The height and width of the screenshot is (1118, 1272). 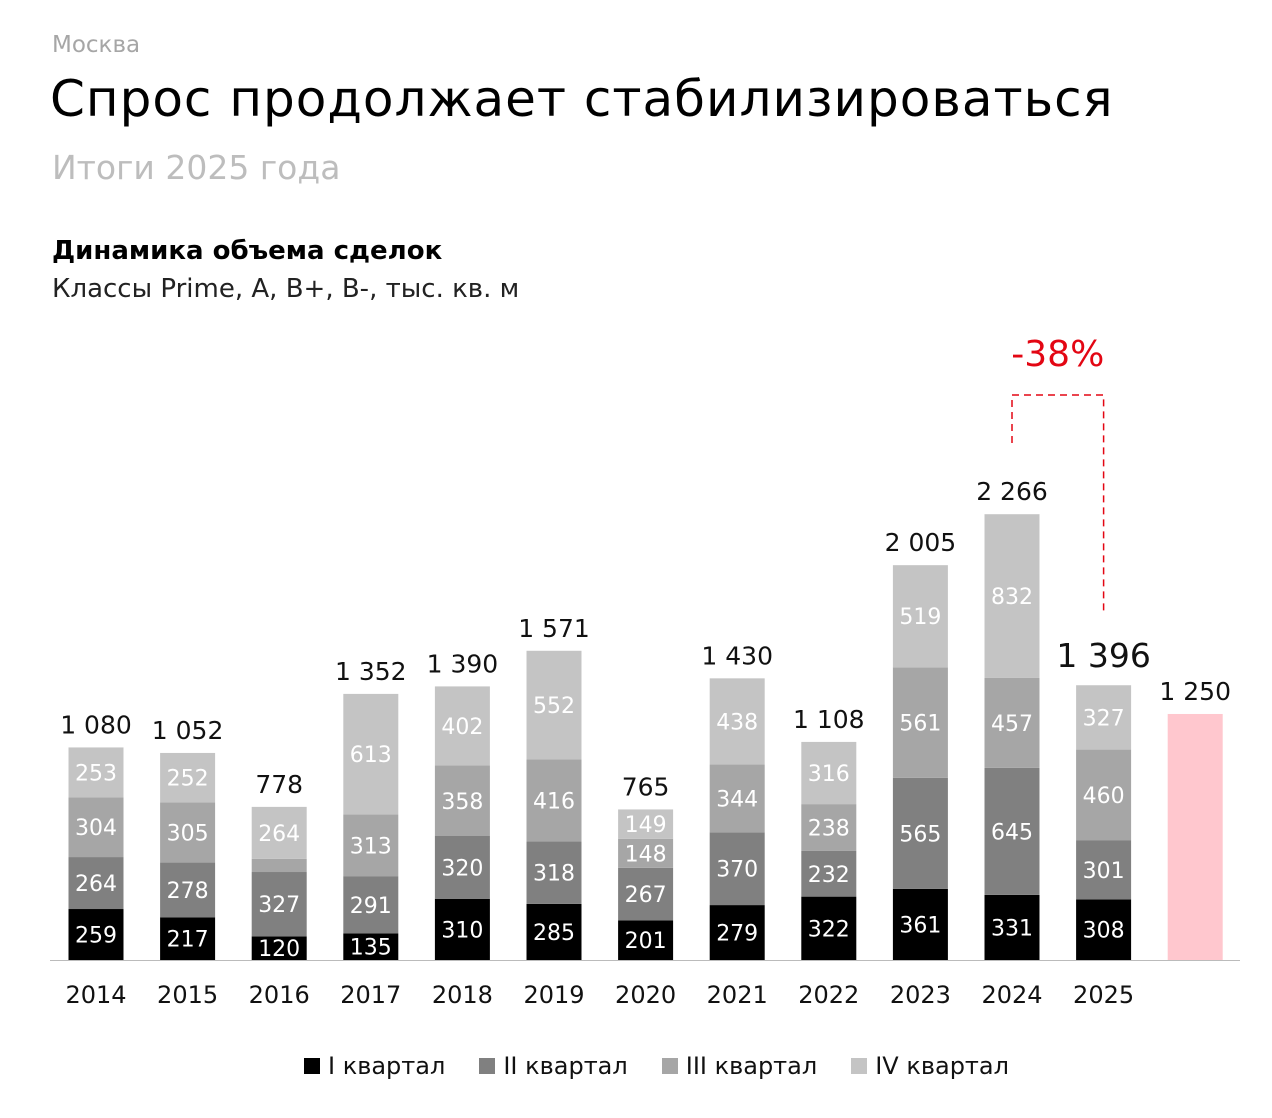 What do you see at coordinates (1103, 655) in the screenshot?
I see `total-label: 1 396` at bounding box center [1103, 655].